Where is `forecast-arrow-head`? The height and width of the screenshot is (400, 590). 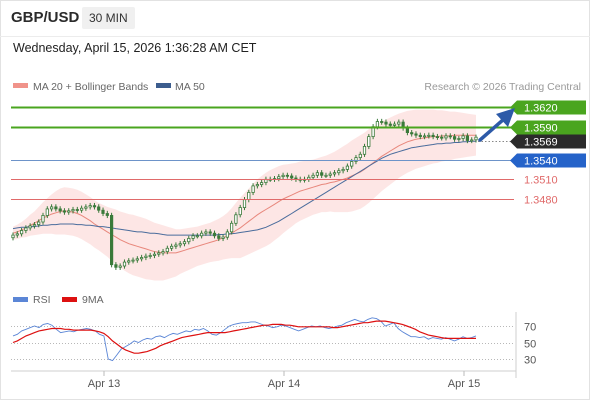 forecast-arrow-head is located at coordinates (505, 117).